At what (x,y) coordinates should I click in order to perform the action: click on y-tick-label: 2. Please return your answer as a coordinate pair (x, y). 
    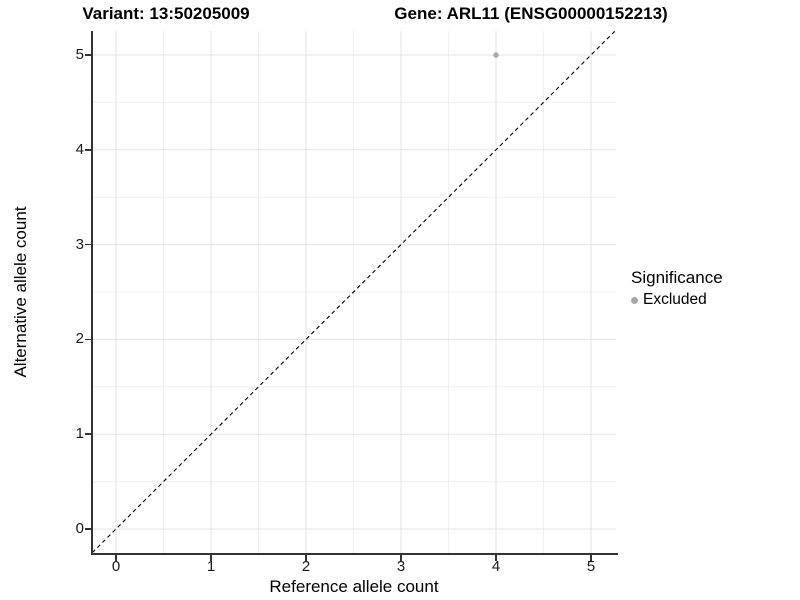
    Looking at the image, I should click on (79, 339).